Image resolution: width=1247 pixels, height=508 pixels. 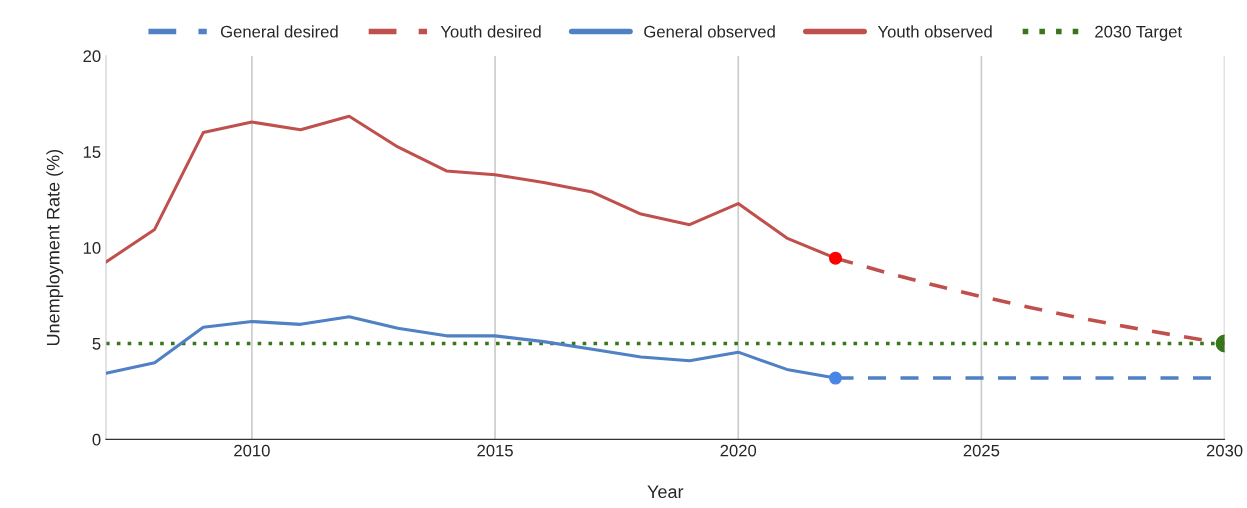 What do you see at coordinates (92, 56) in the screenshot?
I see `y-tick-label: 20` at bounding box center [92, 56].